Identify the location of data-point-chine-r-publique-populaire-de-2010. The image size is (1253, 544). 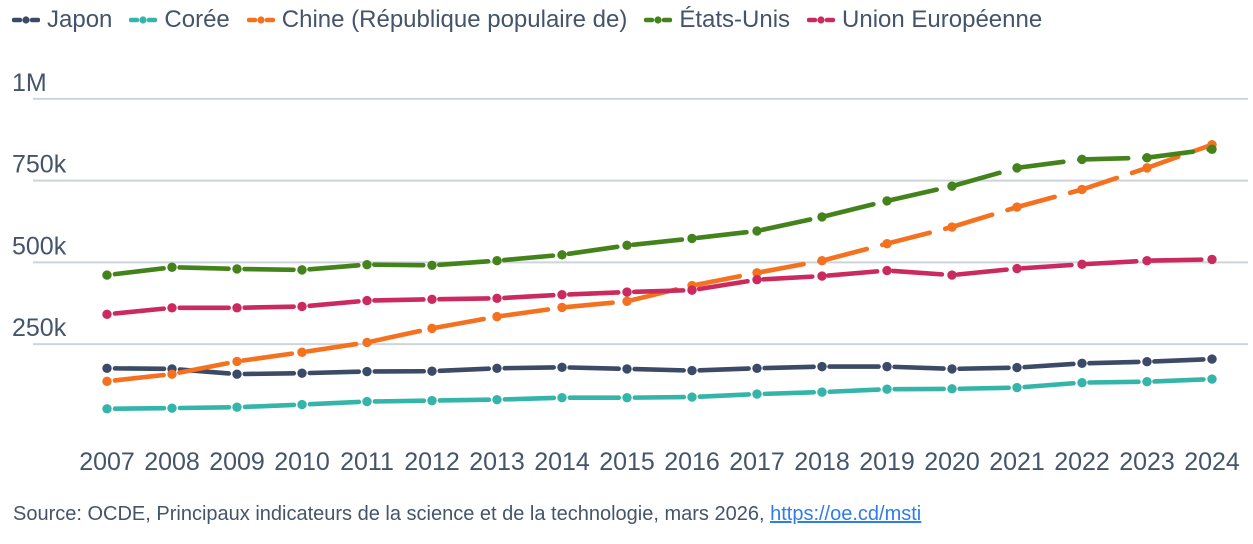
(302, 352).